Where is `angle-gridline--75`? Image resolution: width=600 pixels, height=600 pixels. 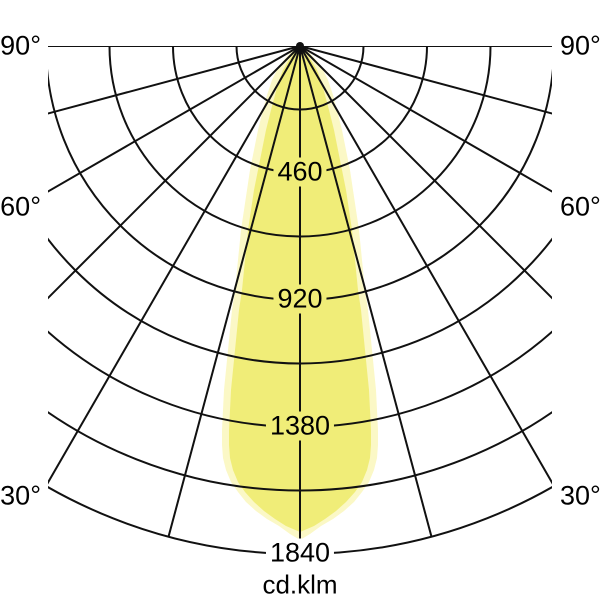
angle-gridline--75 is located at coordinates (174, 80).